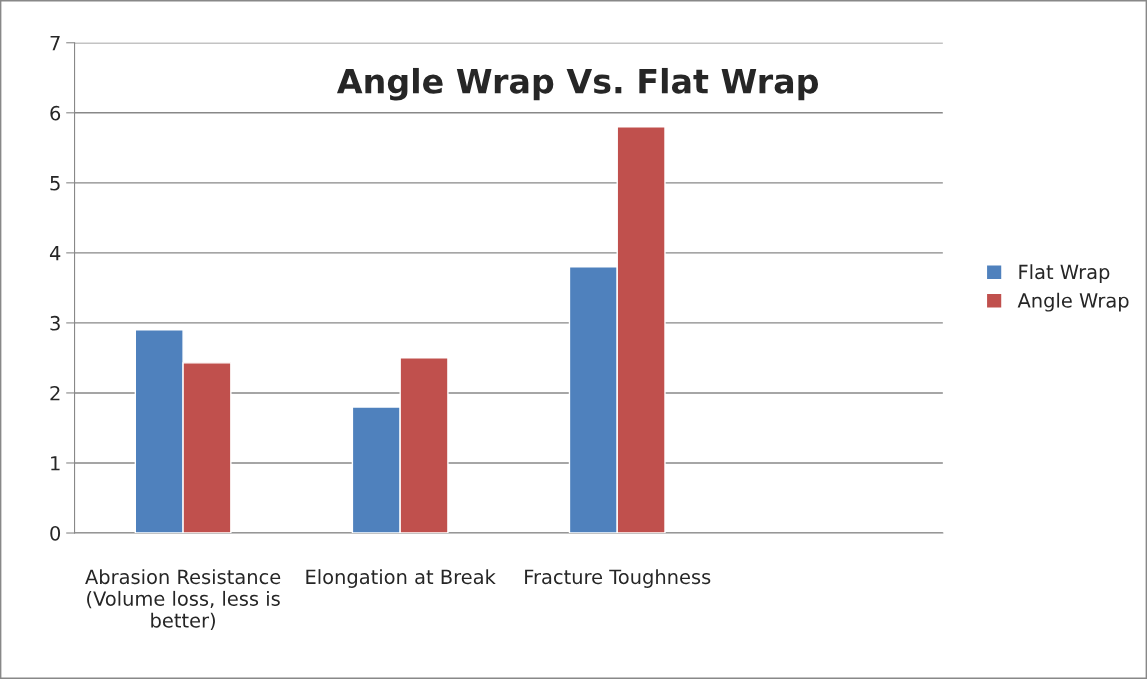  Describe the element at coordinates (55, 183) in the screenshot. I see `y-tick-label: 5` at that location.